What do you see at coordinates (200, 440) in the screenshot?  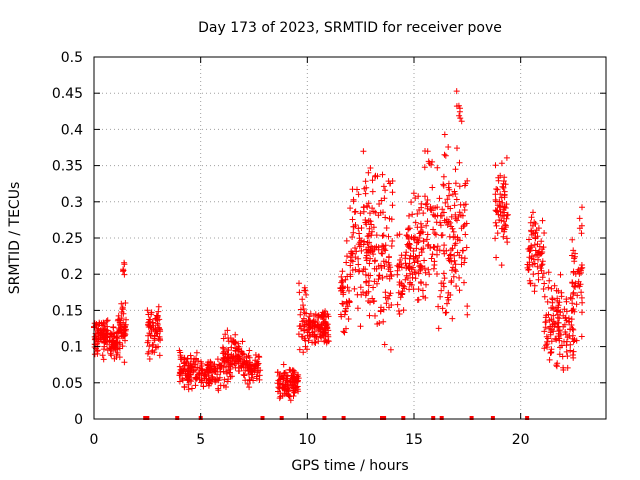 I see `x-tick-label: 5` at bounding box center [200, 440].